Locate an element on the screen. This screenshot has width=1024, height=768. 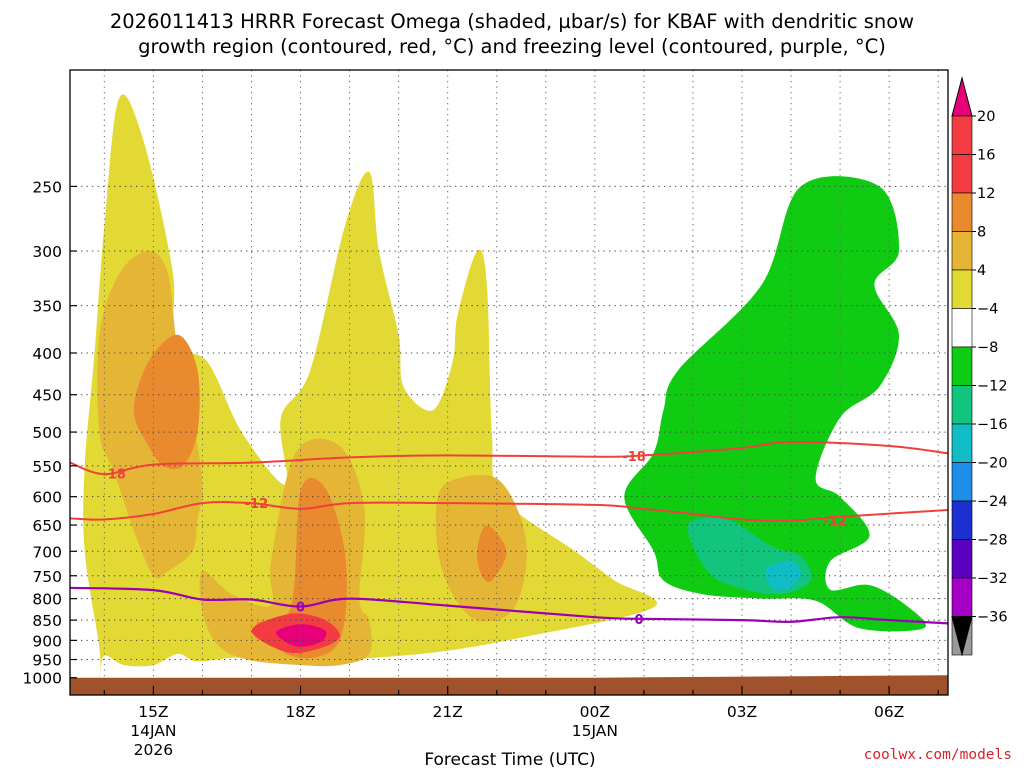
omega-region-upward-motion-mid-strong is located at coordinates (491, 554).